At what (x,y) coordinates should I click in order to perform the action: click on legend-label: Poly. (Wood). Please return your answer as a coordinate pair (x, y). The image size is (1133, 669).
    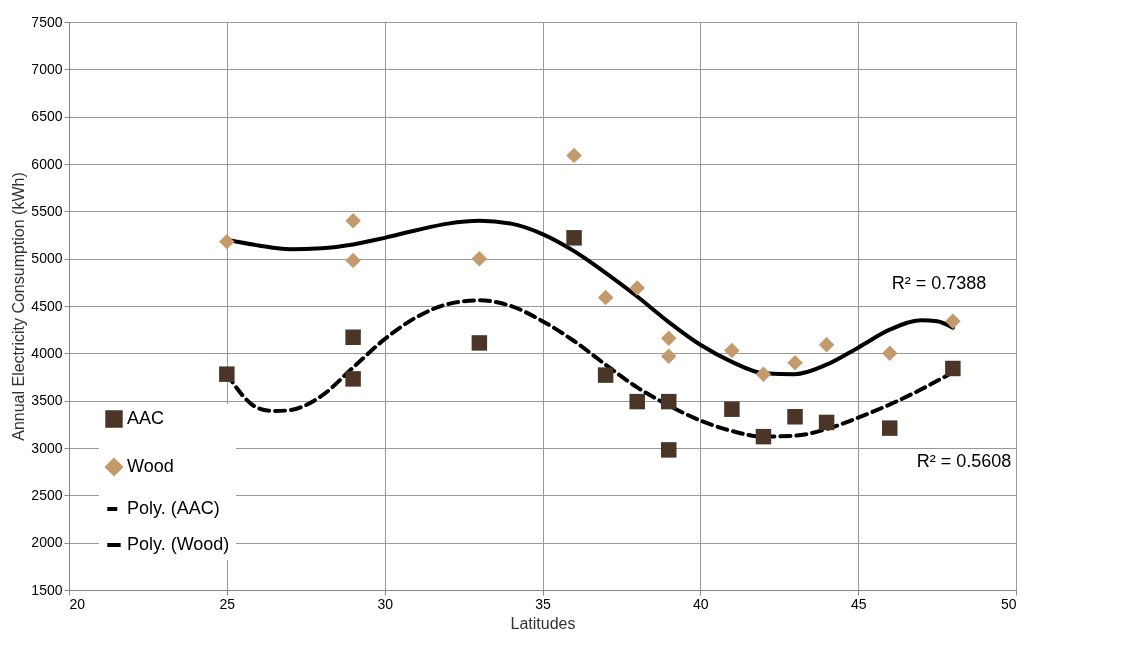
    Looking at the image, I should click on (178, 544).